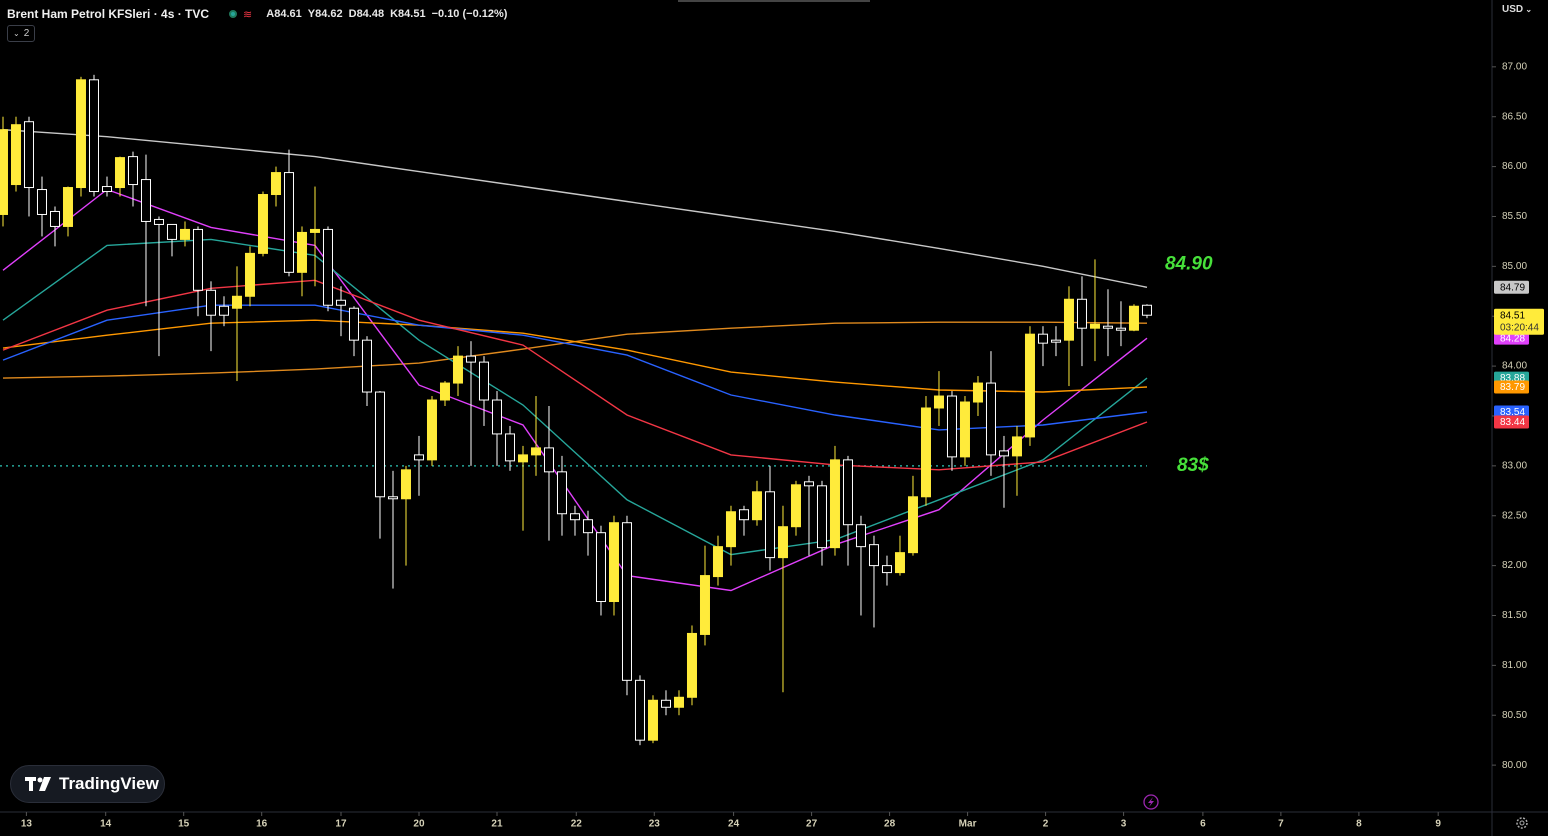 Image resolution: width=1548 pixels, height=836 pixels. What do you see at coordinates (38, 784) in the screenshot?
I see `brand-mark` at bounding box center [38, 784].